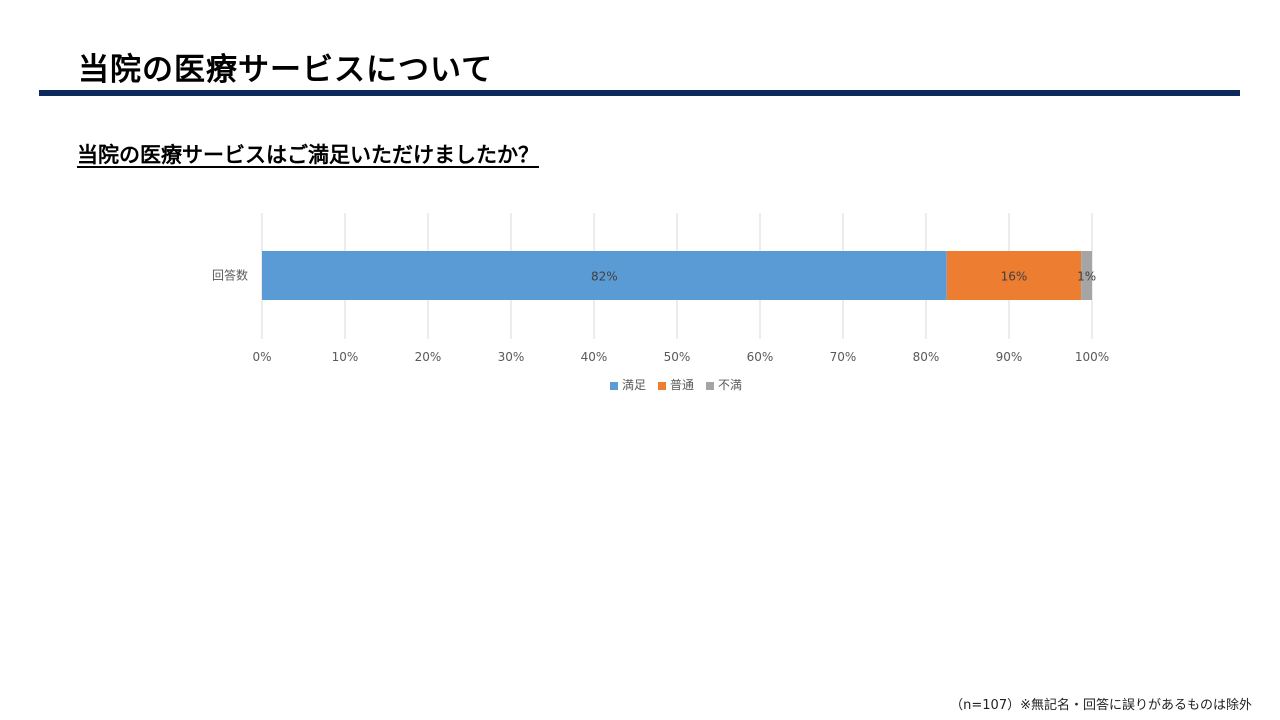 The width and height of the screenshot is (1280, 720). Describe the element at coordinates (677, 357) in the screenshot. I see `x-tick-label: 50%` at that location.